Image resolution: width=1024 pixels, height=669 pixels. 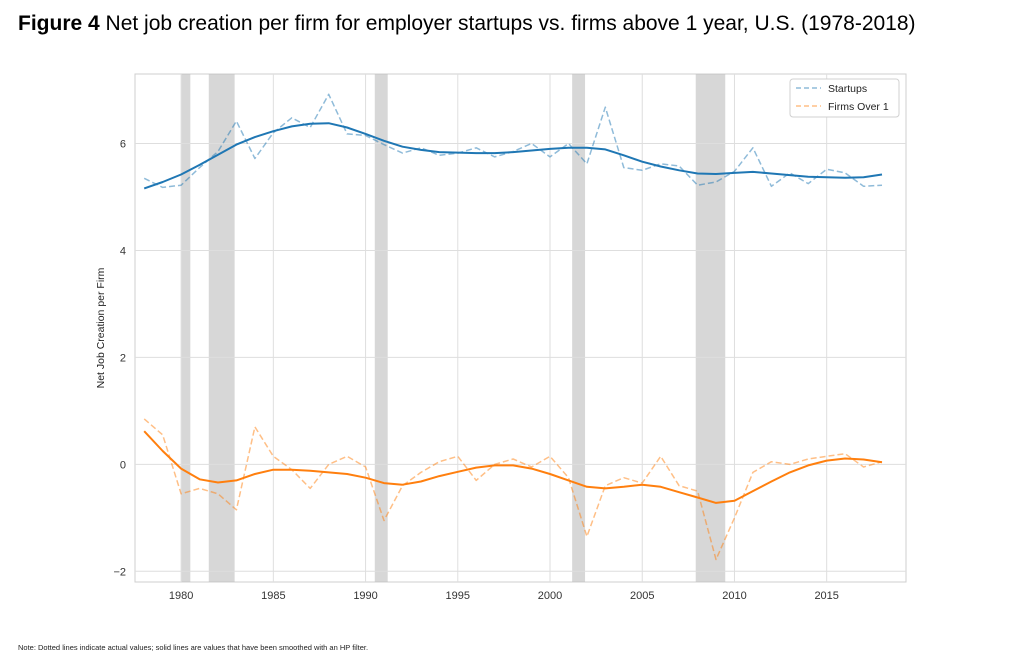 I want to click on y-tick-label-3: 4, so click(x=123, y=251).